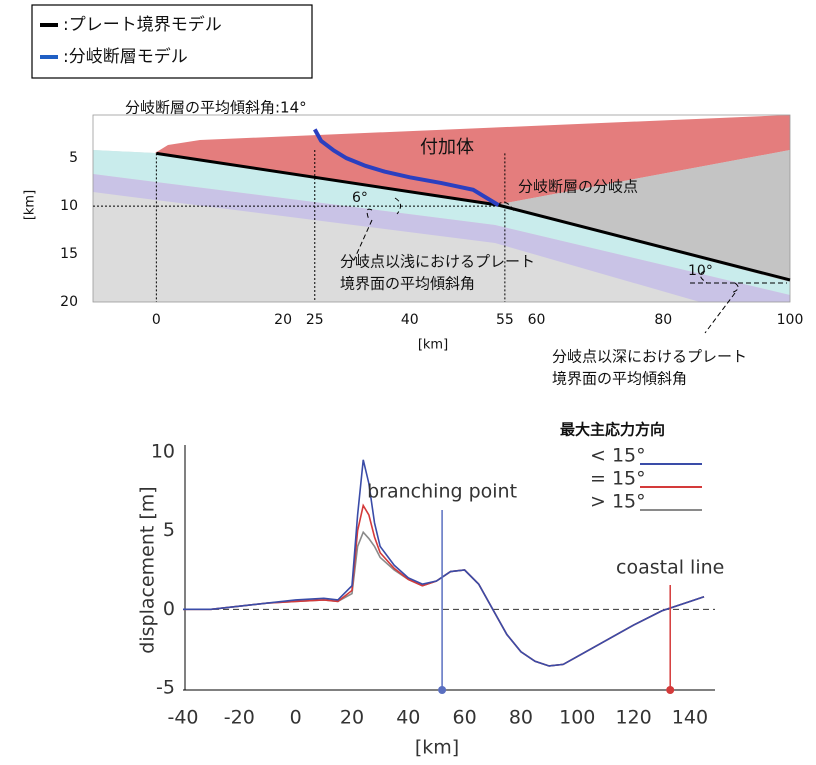 The width and height of the screenshot is (816, 765). Describe the element at coordinates (30, 205) in the screenshot. I see `y-axis-label: [km]` at that location.